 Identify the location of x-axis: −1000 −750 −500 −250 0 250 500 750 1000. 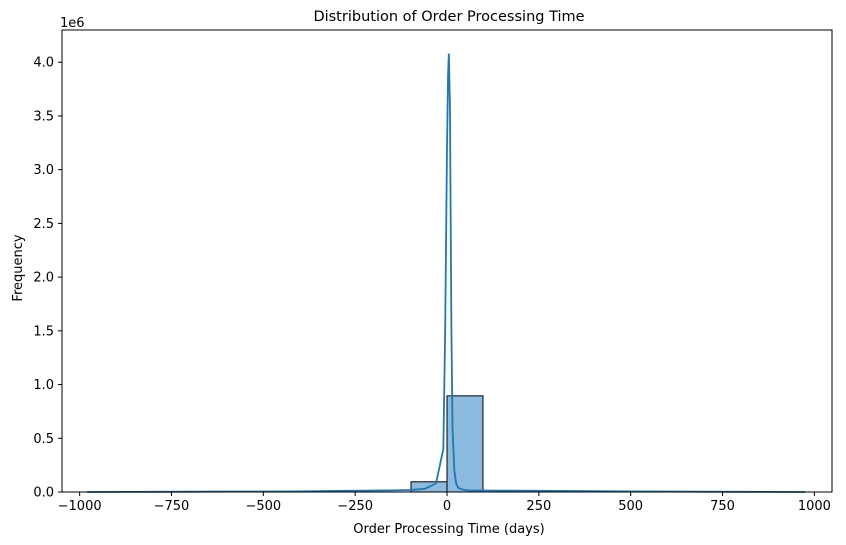
(444, 503).